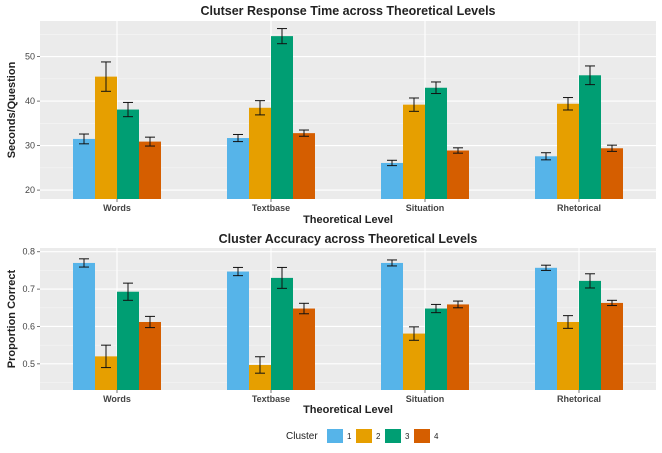 The image size is (662, 453). I want to click on legend-label-cluster-1: 1, so click(349, 436).